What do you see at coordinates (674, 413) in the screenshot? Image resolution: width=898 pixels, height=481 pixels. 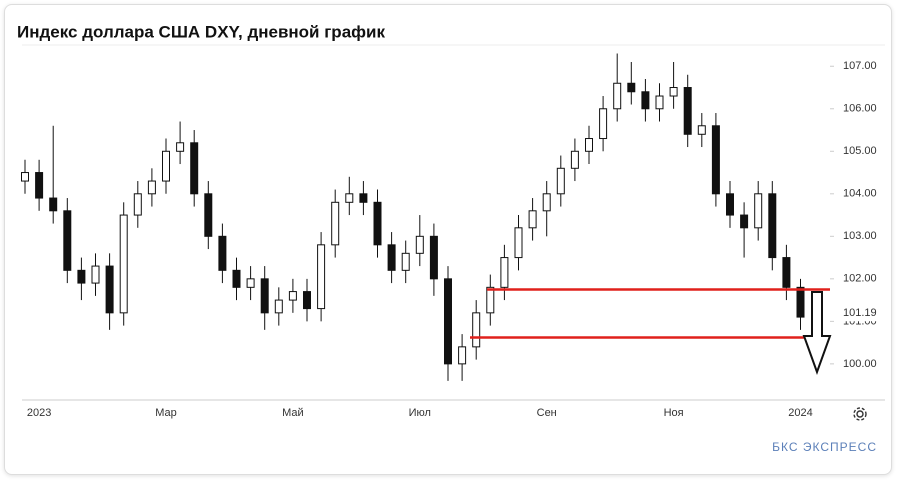 I see `x-tick-label: Ноя` at bounding box center [674, 413].